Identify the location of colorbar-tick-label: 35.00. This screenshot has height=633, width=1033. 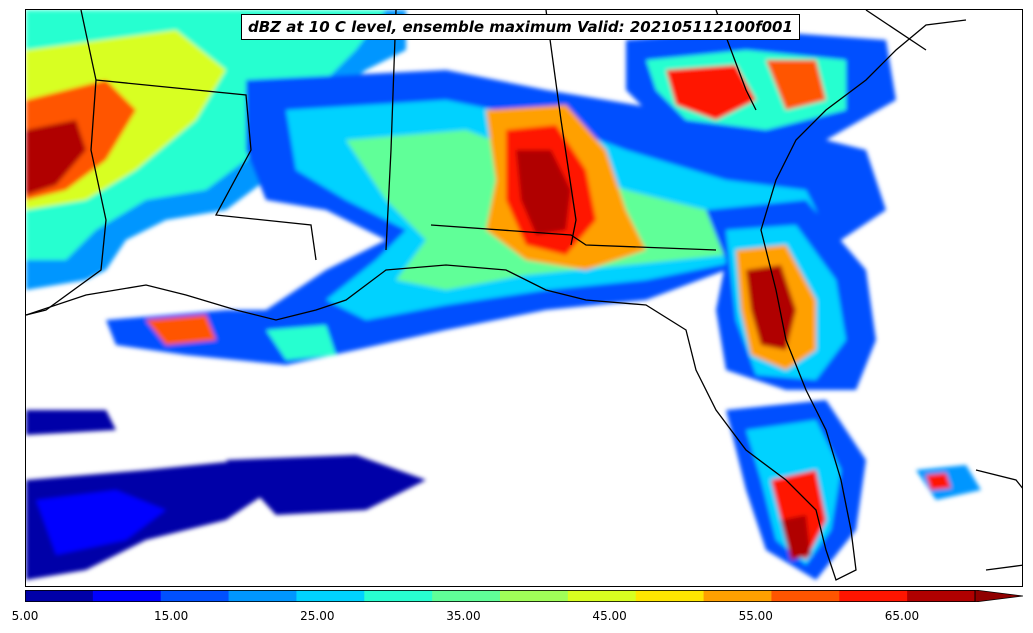
(463, 616).